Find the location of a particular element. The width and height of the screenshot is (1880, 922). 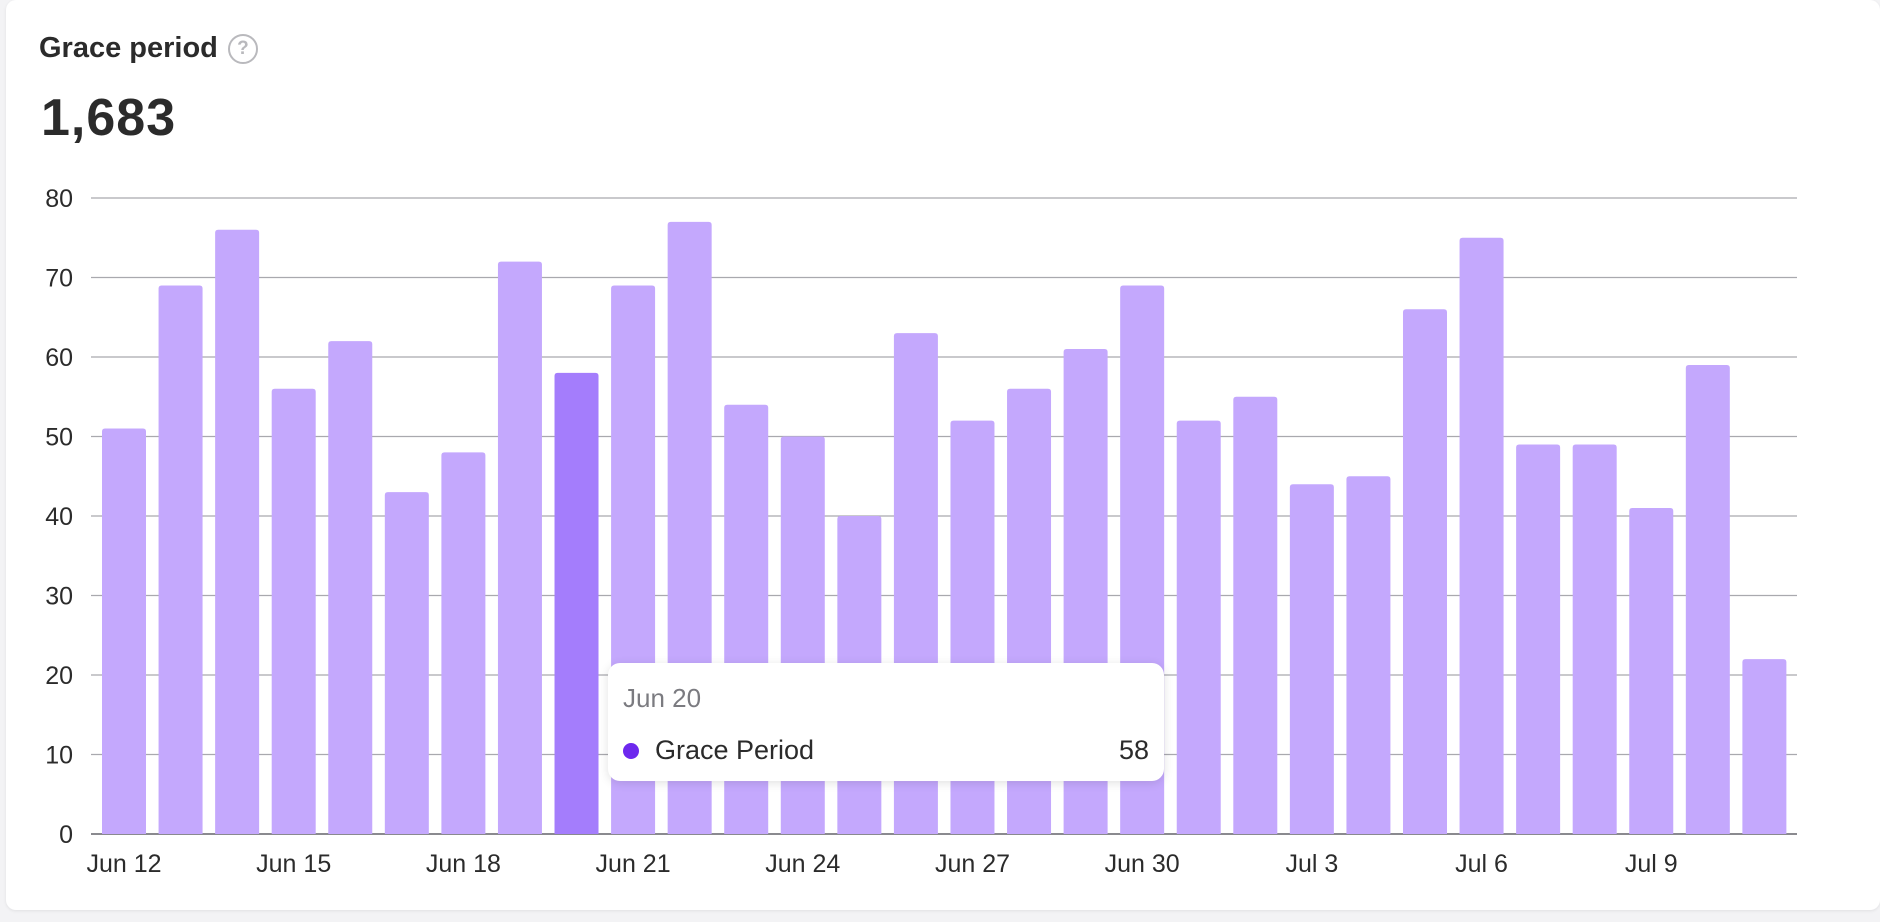

y-tick-label: 70 is located at coordinates (59, 279).